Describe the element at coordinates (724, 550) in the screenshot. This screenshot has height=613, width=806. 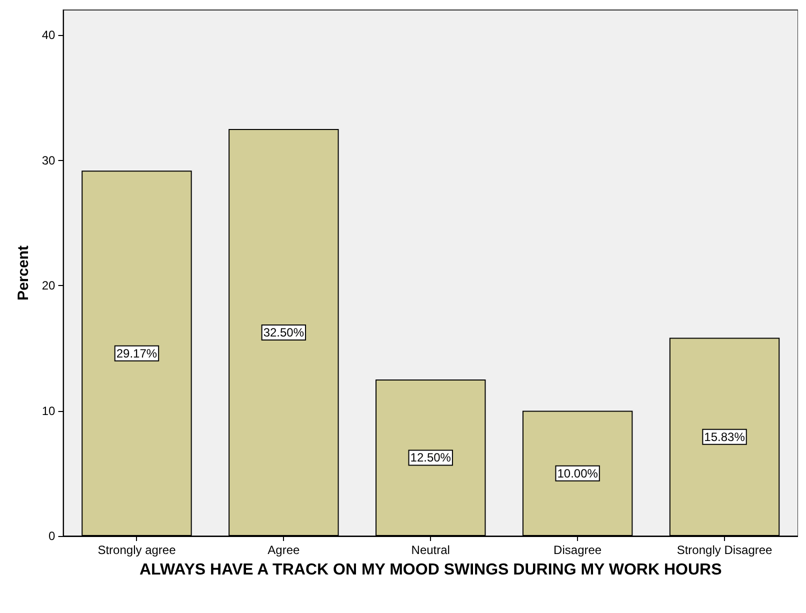
I see `x-tick-label: Strongly Disagree` at that location.